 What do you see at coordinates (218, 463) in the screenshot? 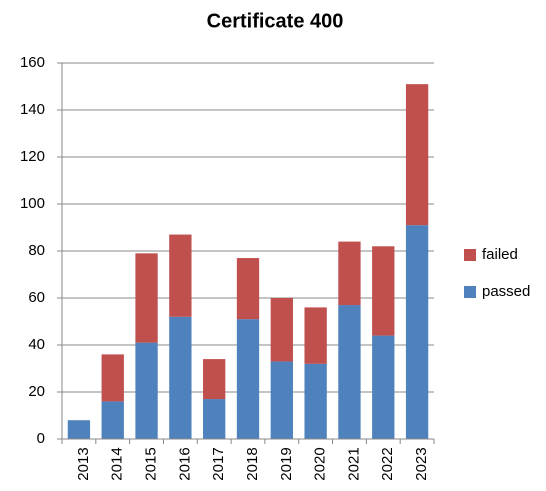
I see `x-tick-label: 2017` at bounding box center [218, 463].